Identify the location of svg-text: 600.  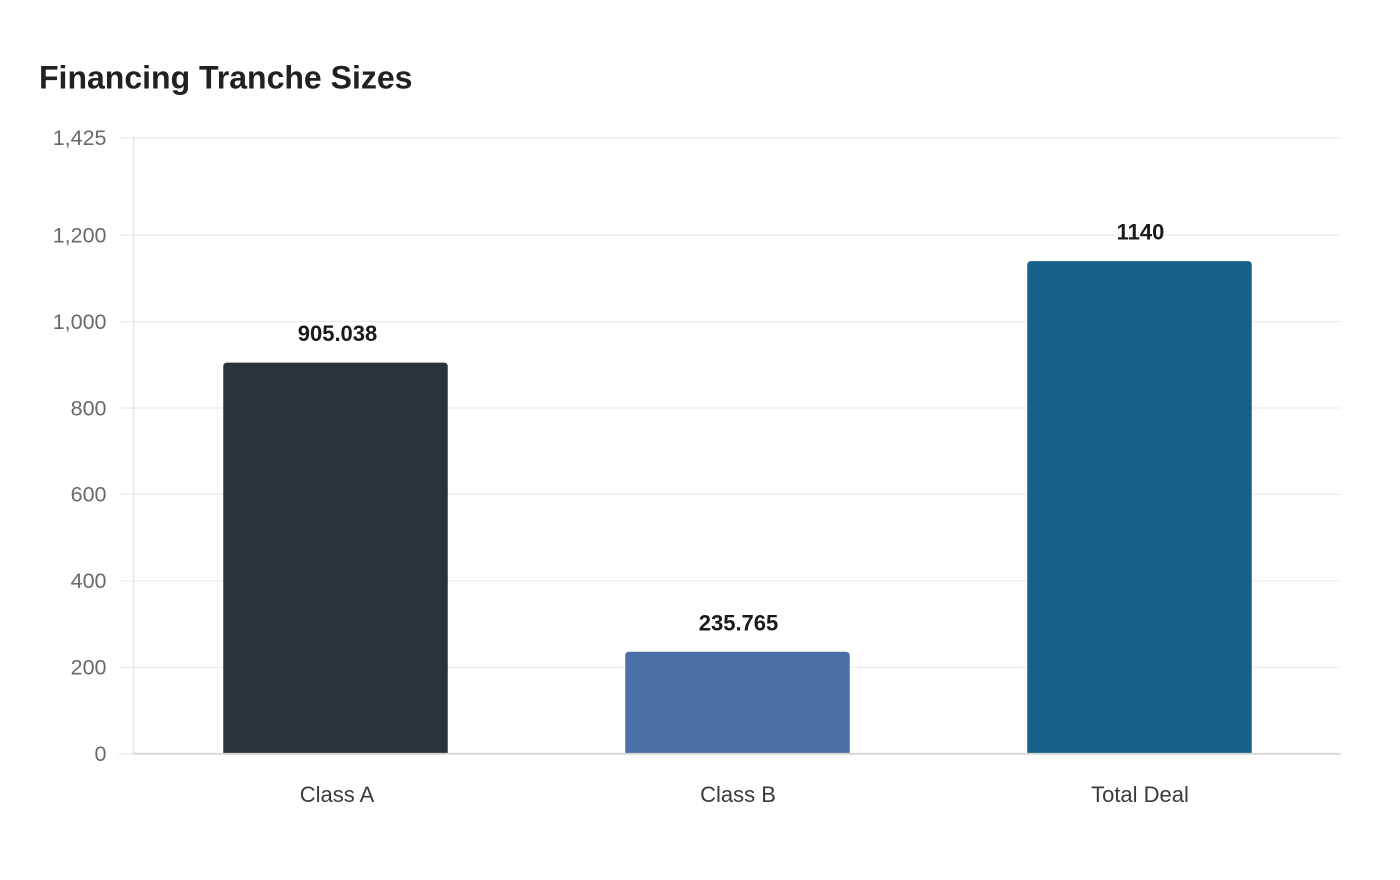
(89, 495).